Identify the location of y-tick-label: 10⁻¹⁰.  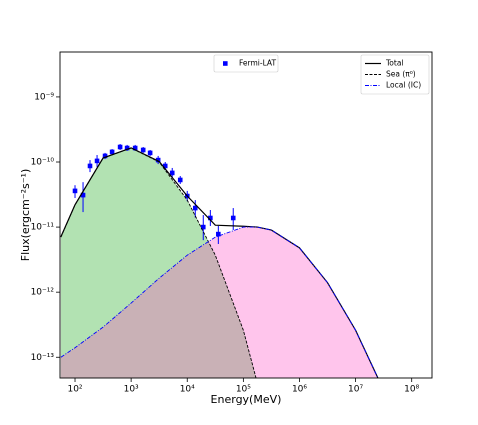
(43, 163).